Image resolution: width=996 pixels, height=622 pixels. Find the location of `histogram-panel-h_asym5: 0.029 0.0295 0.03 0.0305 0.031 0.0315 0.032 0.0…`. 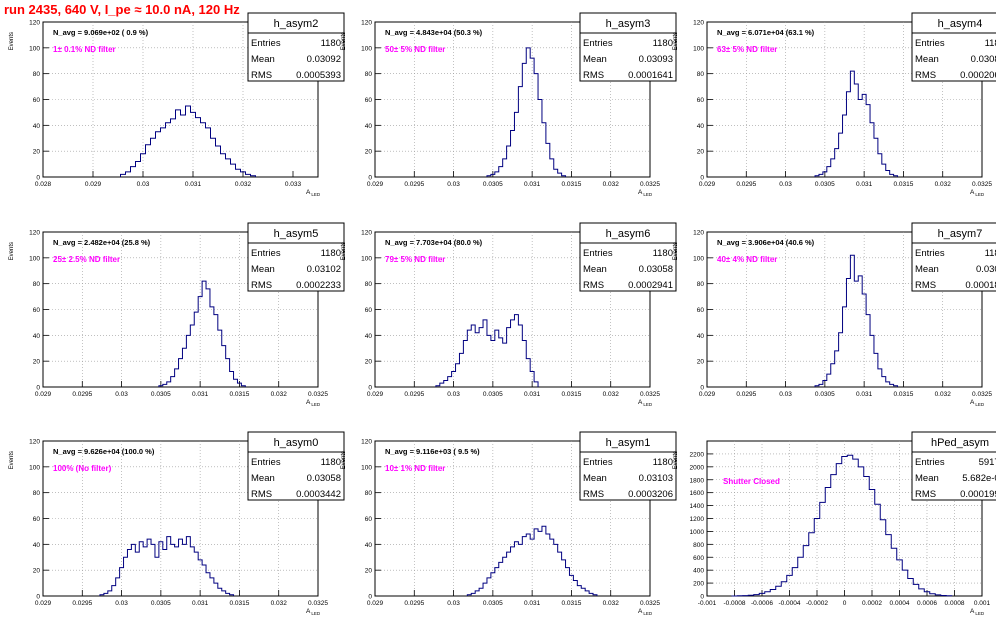

histogram-panel-h_asym5: 0.029 0.0295 0.03 0.0305 0.031 0.0315 0.032 0.0… is located at coordinates (177, 314).